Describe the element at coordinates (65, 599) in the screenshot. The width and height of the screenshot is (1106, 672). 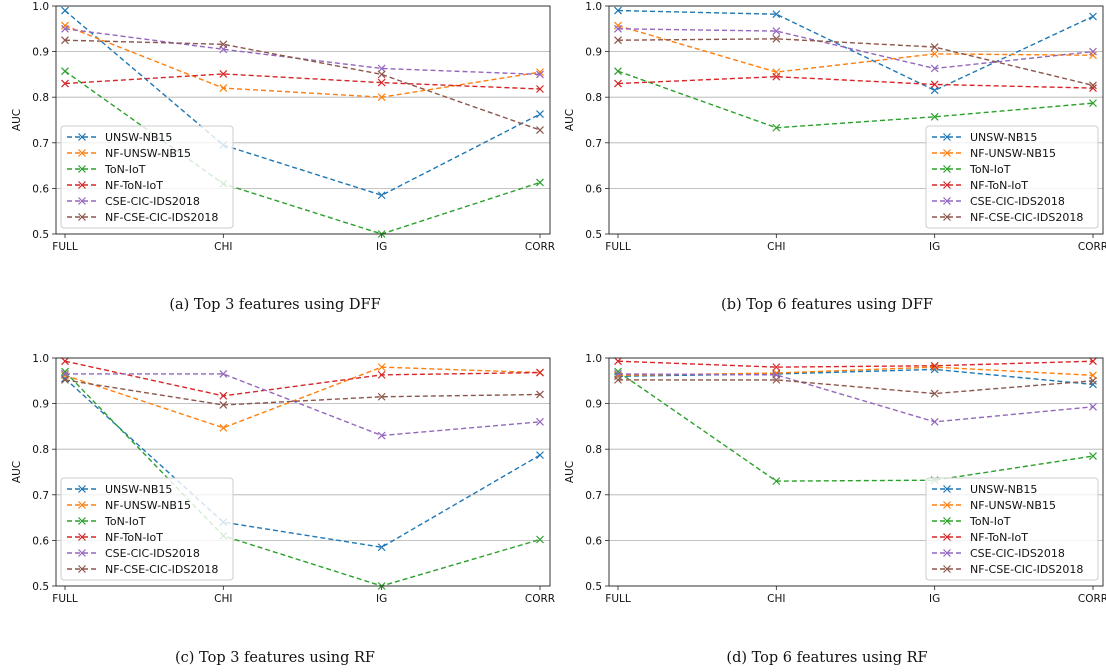
I see `x-tick-label: FULL` at that location.